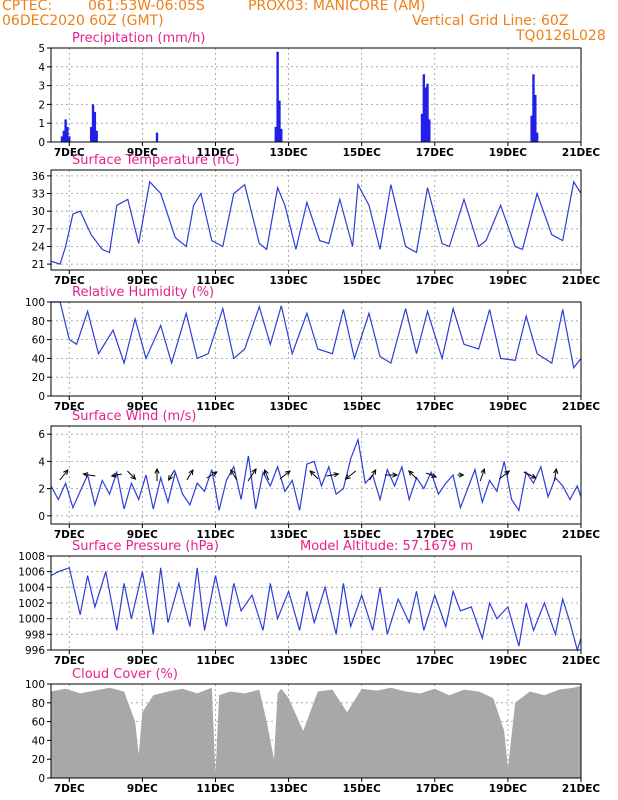 Image resolution: width=618 pixels, height=800 pixels. I want to click on temp-ytick-label: 24, so click(39, 247).